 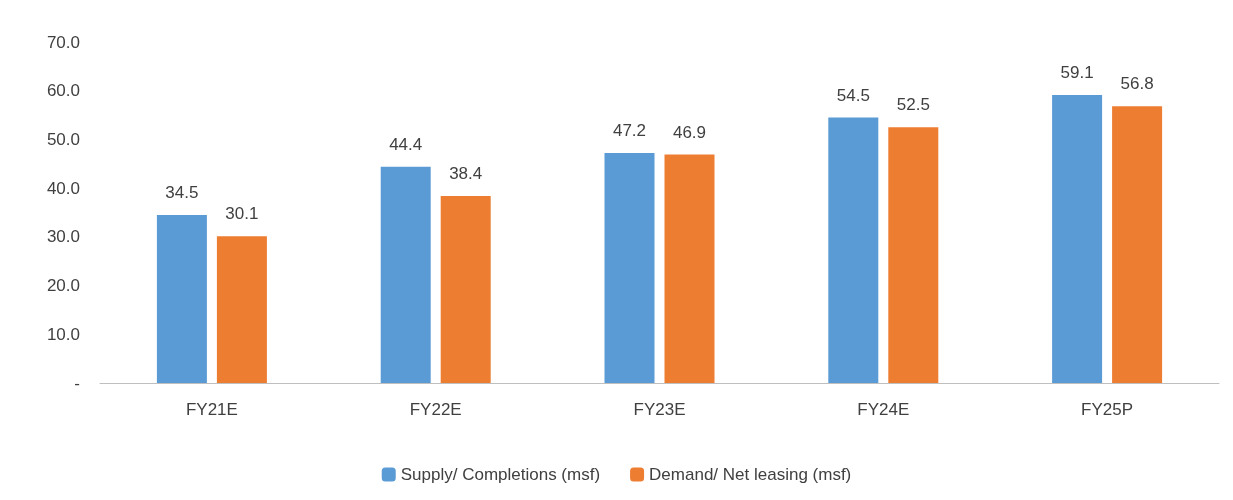 I want to click on legend-label: Demand/ Net leasing (msf), so click(x=750, y=474).